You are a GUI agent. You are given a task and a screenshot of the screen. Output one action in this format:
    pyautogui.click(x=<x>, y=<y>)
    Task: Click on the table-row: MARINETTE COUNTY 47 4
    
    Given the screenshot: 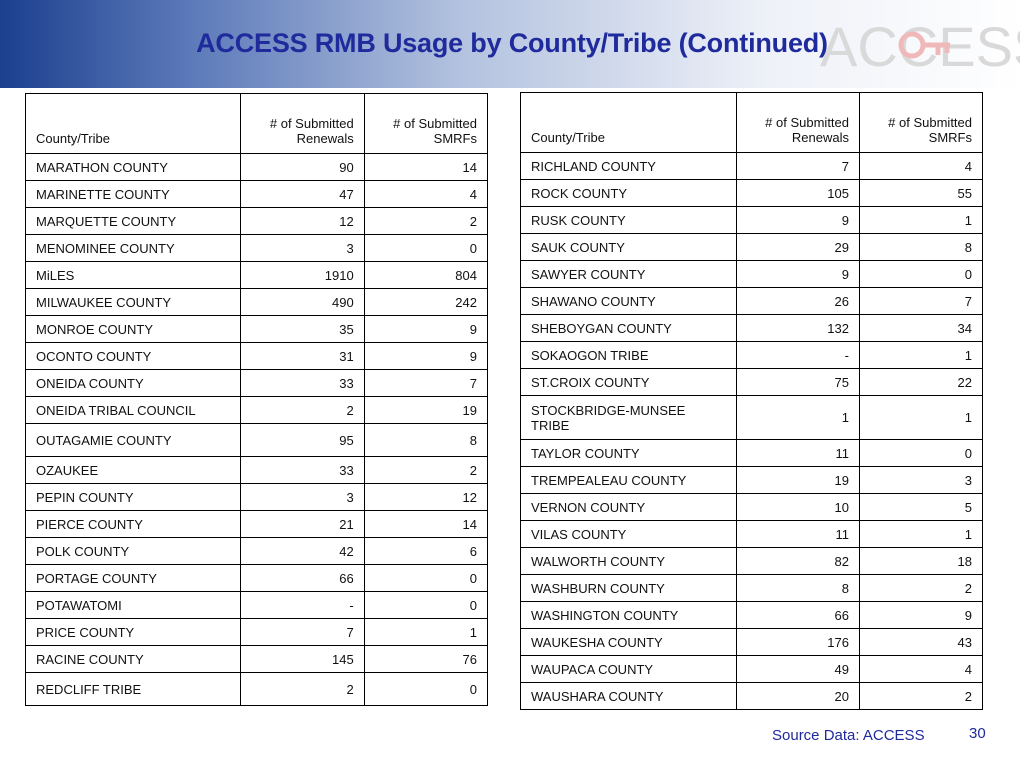 What is the action you would take?
    pyautogui.click(x=256, y=194)
    